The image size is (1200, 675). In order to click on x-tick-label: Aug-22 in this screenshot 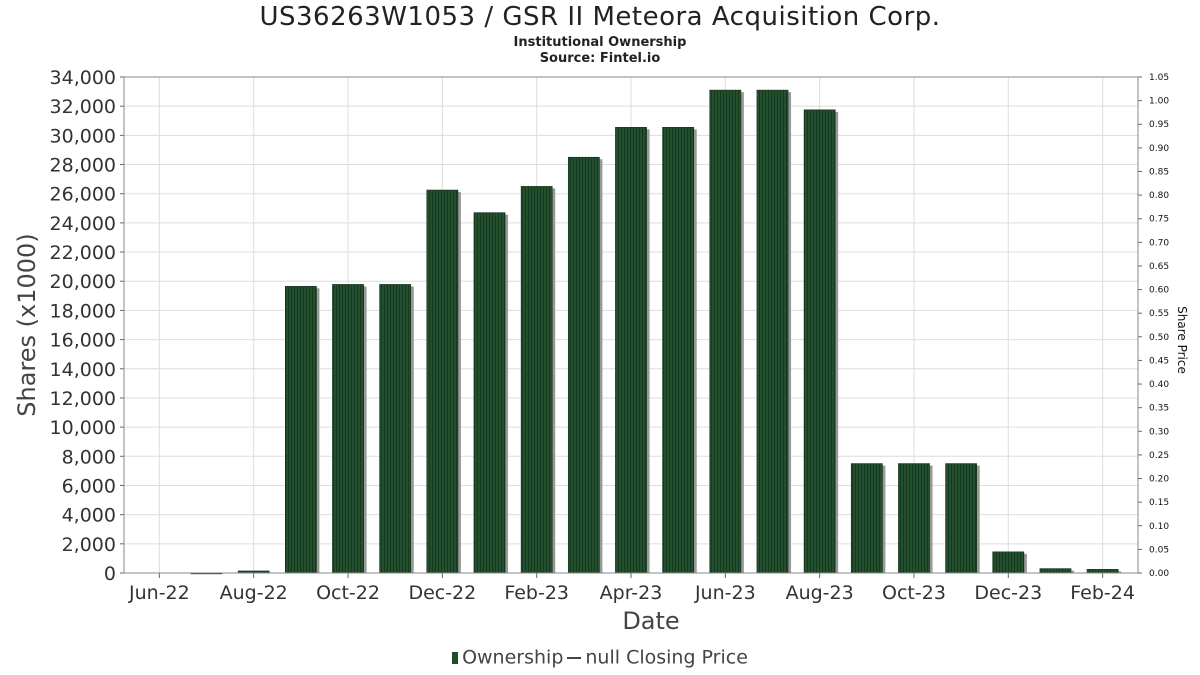, I will do `click(254, 593)`.